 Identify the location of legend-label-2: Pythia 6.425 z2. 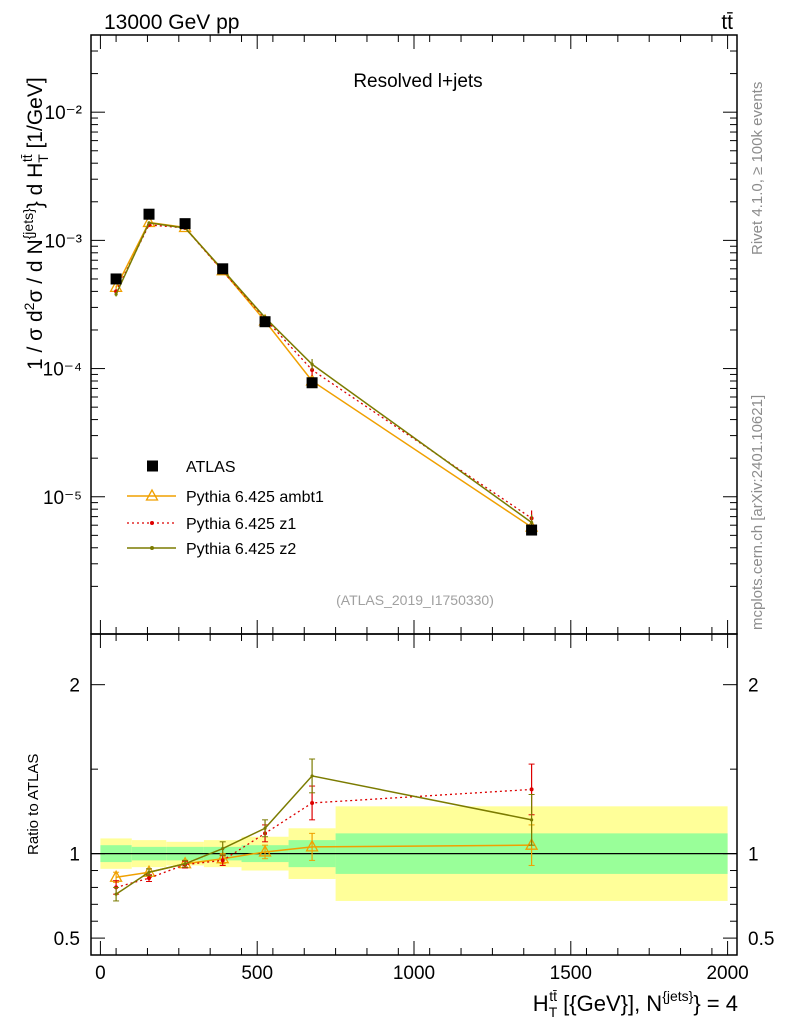
(241, 549).